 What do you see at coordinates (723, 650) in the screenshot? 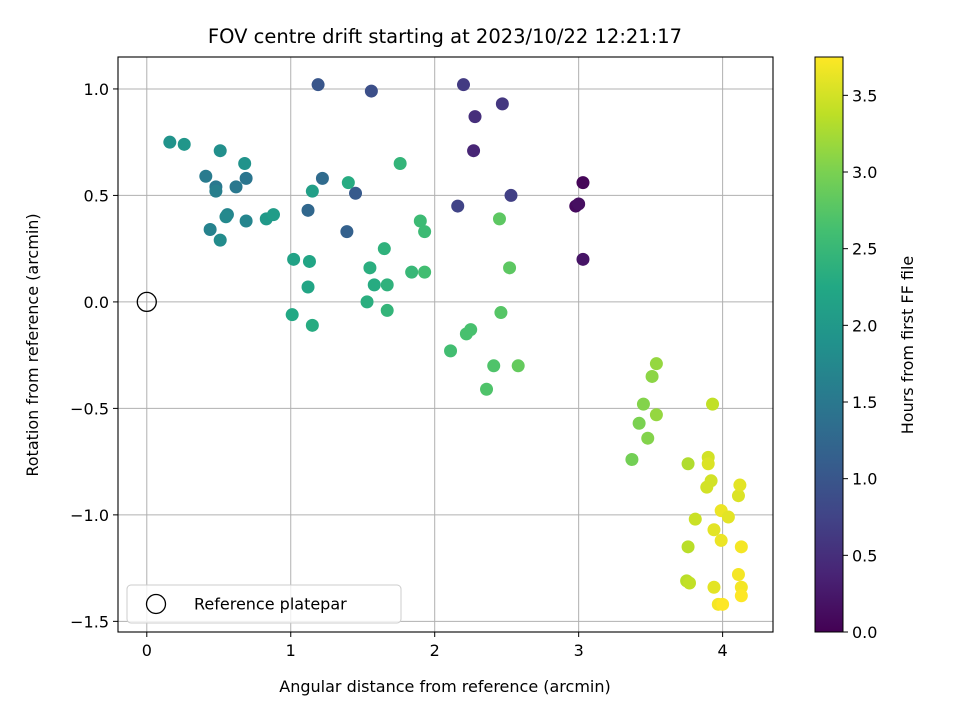
I see `x-tick-label: 4` at bounding box center [723, 650].